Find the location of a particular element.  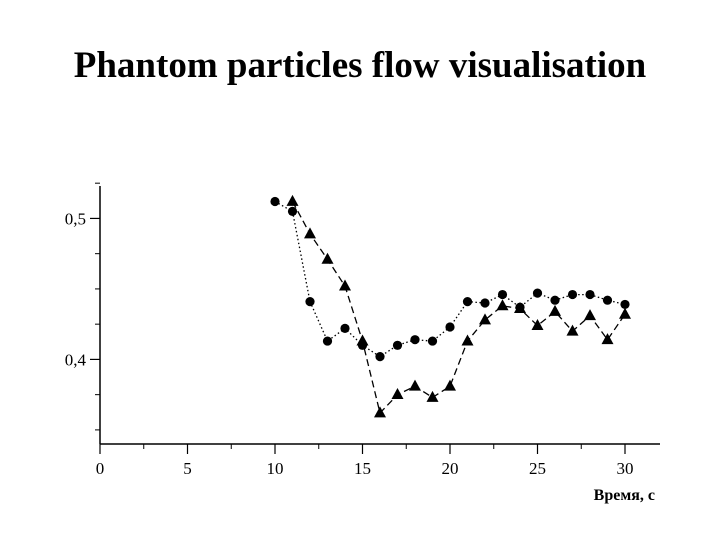

y-tick-label: 0,5 is located at coordinates (75, 218).